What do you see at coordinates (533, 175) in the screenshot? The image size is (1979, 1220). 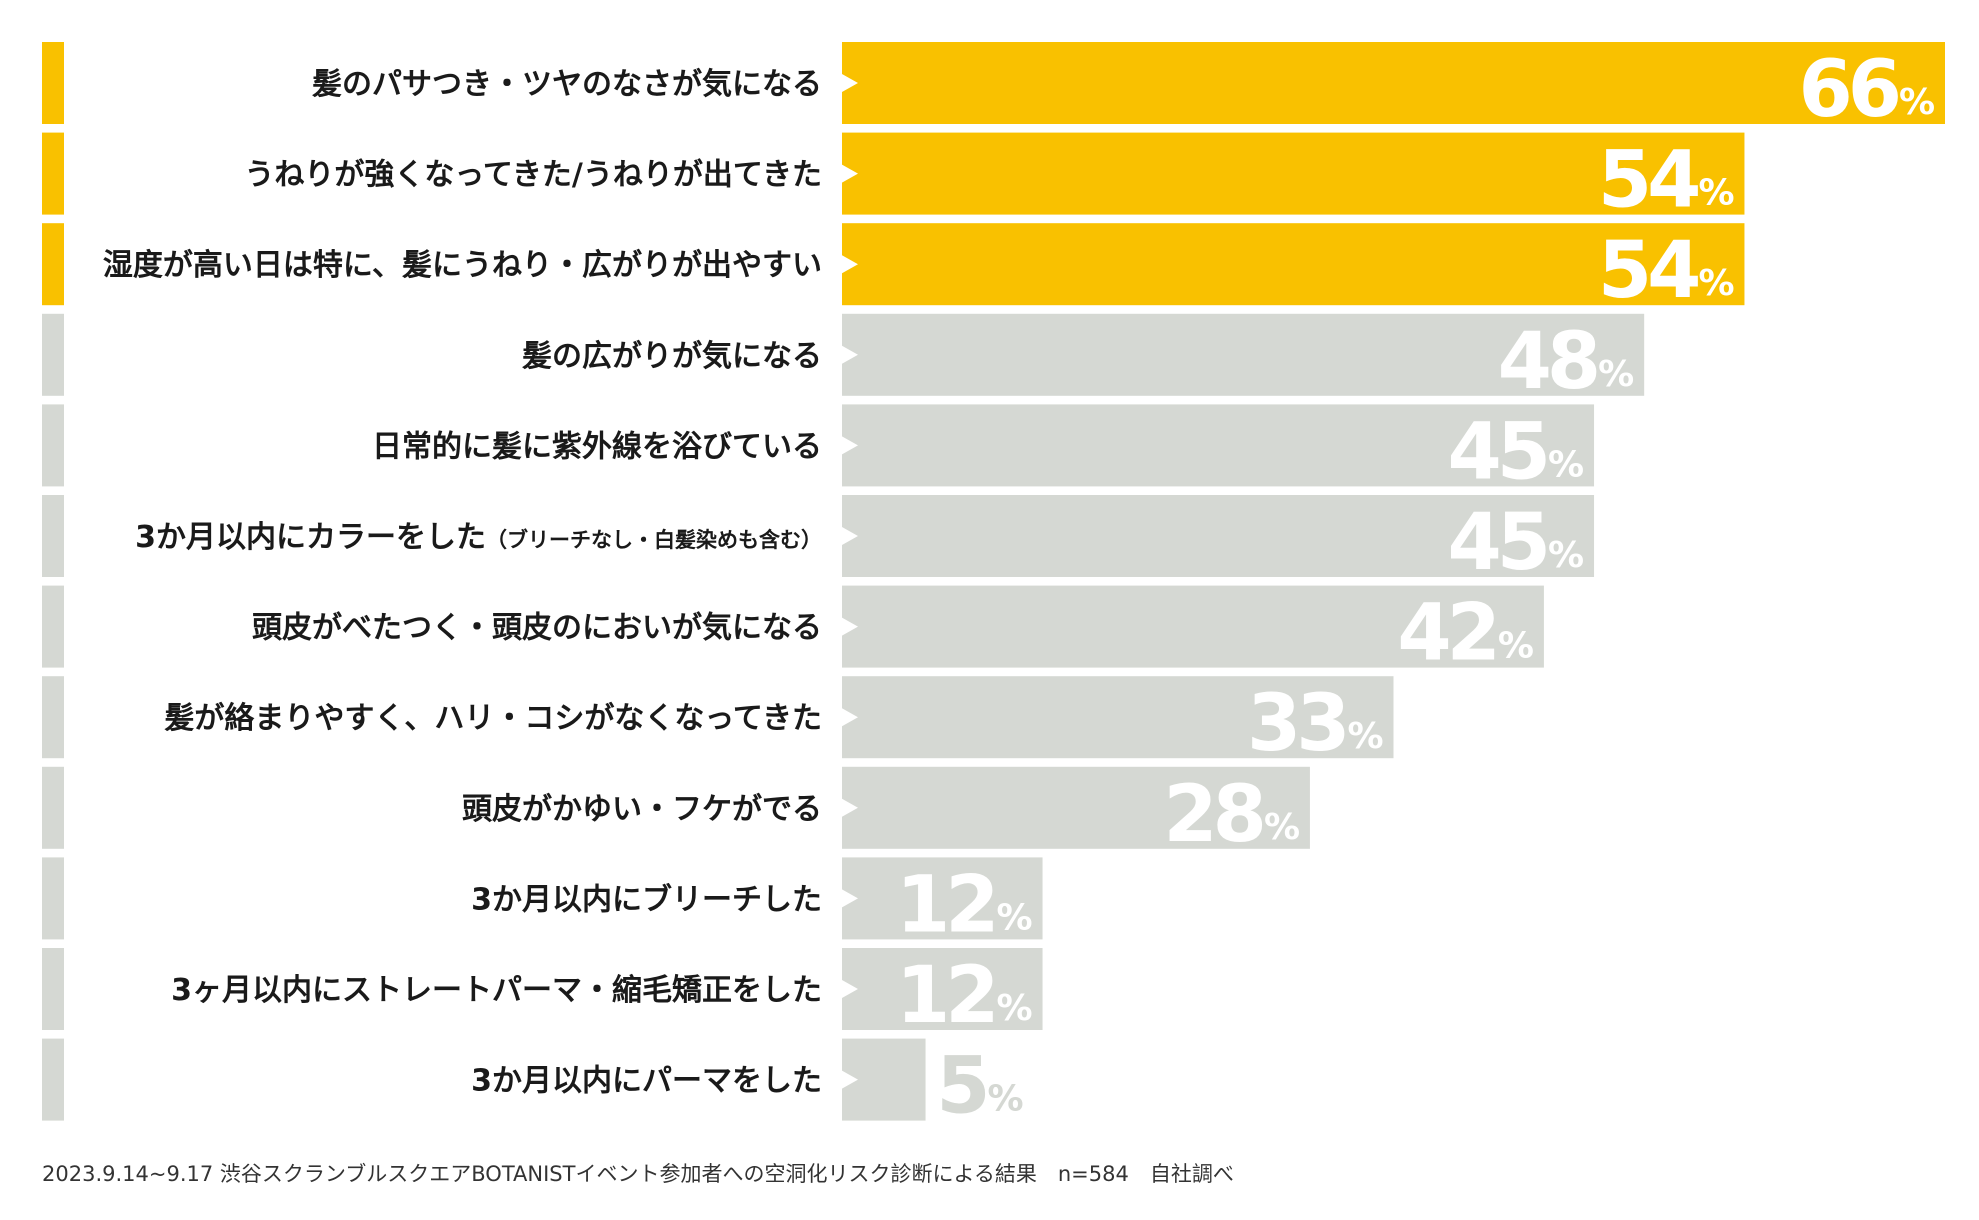 I see `category-label: うねりが強くなってきた/うねりが出てきた` at bounding box center [533, 175].